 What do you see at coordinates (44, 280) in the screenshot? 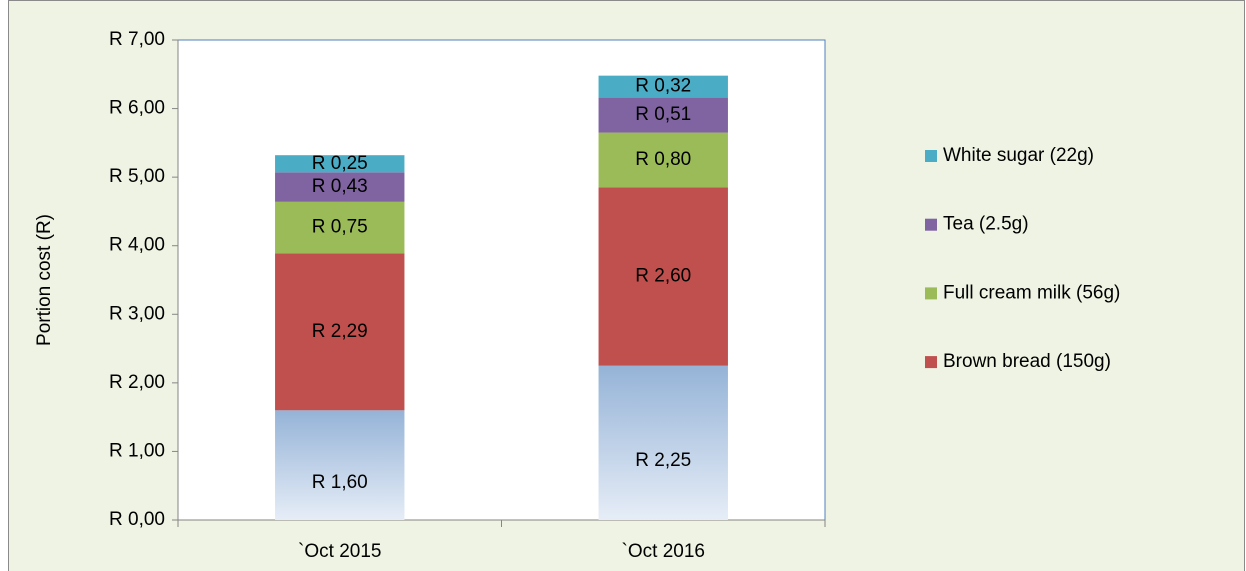
I see `y-axis-label: Portion cost (R)` at bounding box center [44, 280].